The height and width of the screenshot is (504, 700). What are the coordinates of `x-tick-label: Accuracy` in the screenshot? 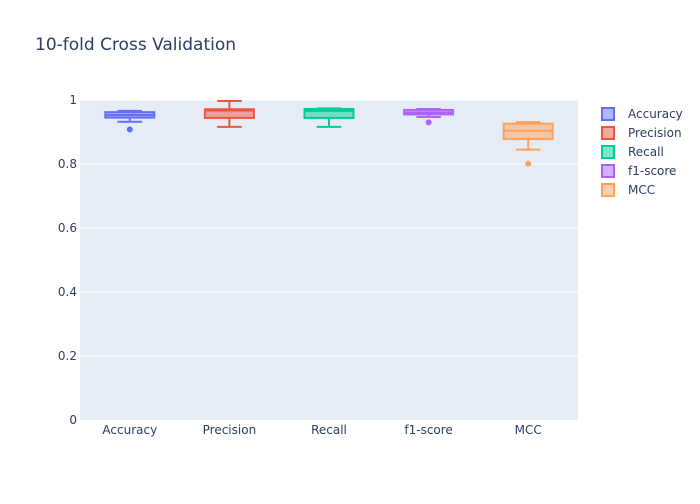 It's located at (129, 430).